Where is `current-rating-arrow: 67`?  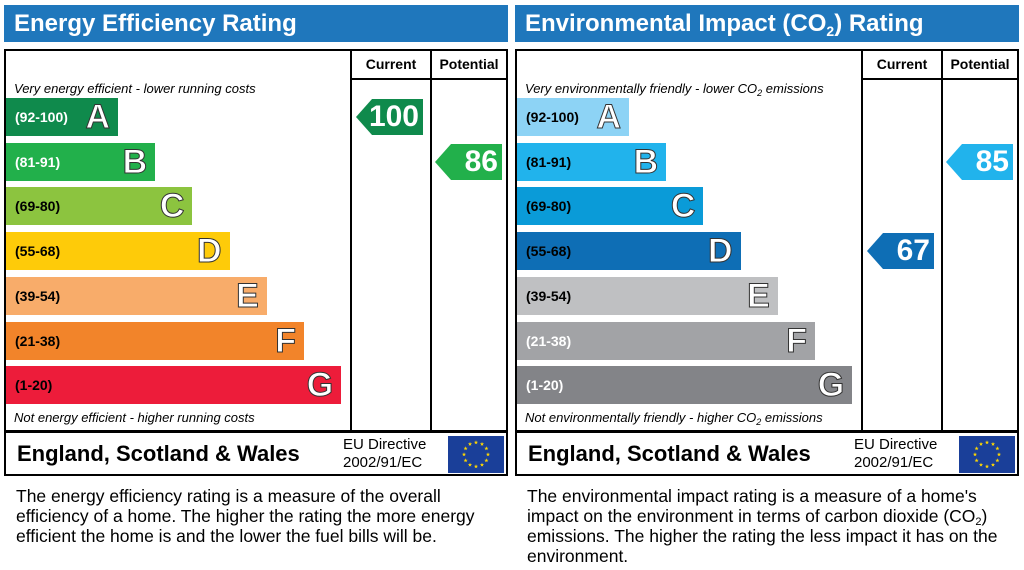 current-rating-arrow: 67 is located at coordinates (900, 251).